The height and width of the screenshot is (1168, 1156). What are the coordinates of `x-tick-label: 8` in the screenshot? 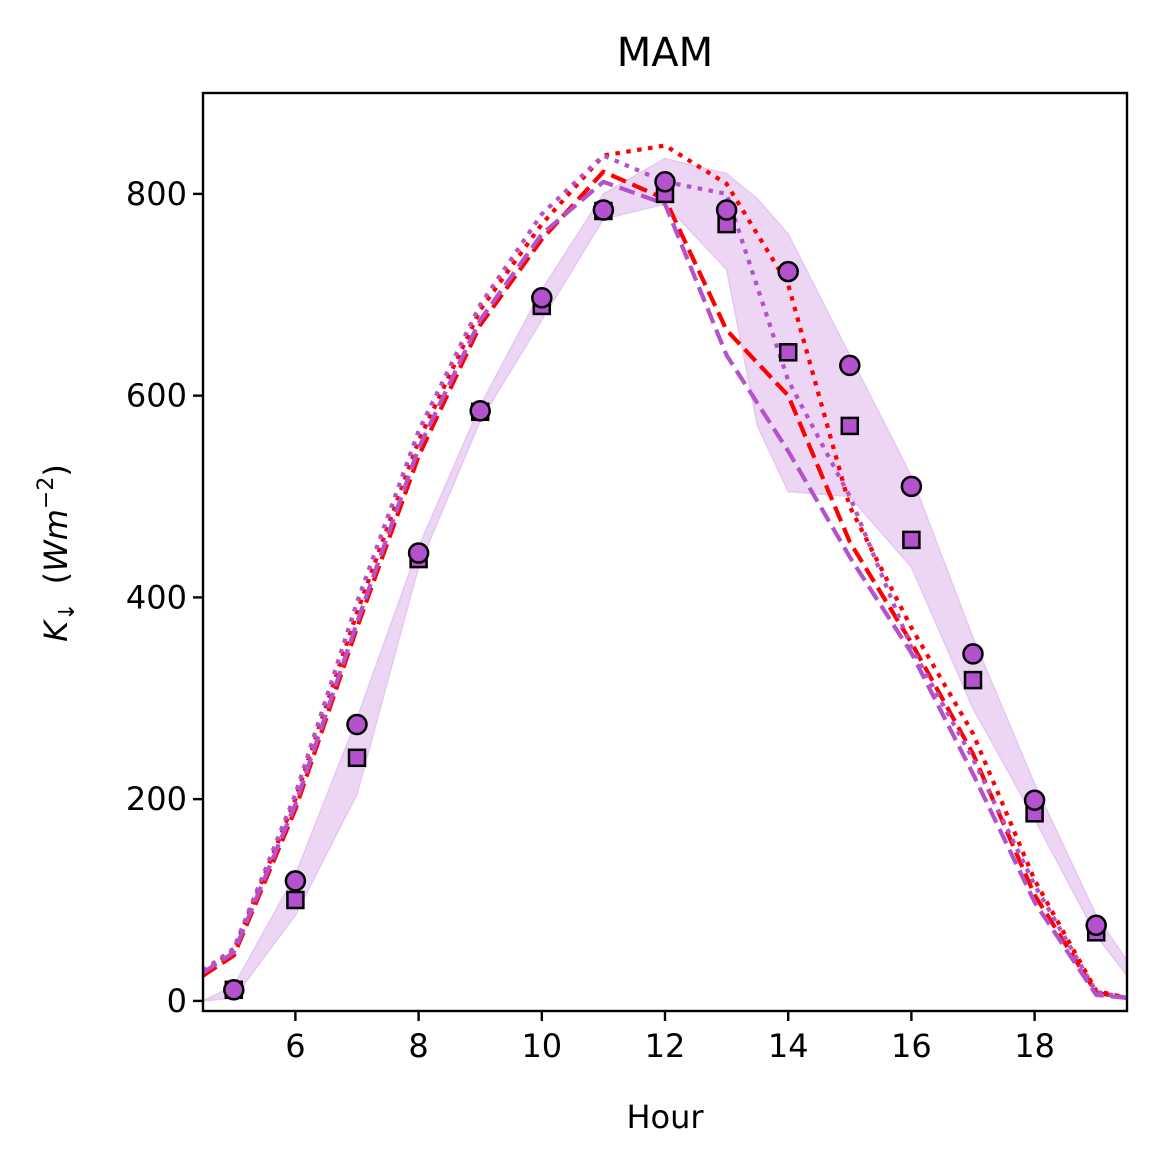 It's located at (418, 1046).